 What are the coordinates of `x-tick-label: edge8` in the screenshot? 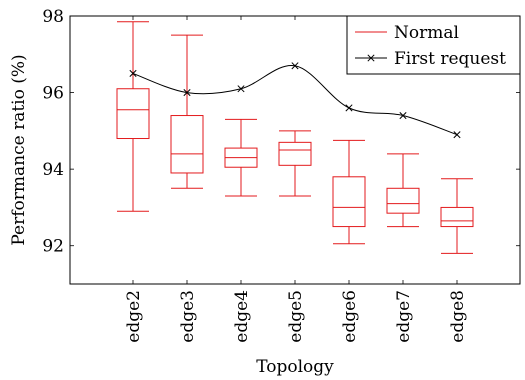 It's located at (458, 316).